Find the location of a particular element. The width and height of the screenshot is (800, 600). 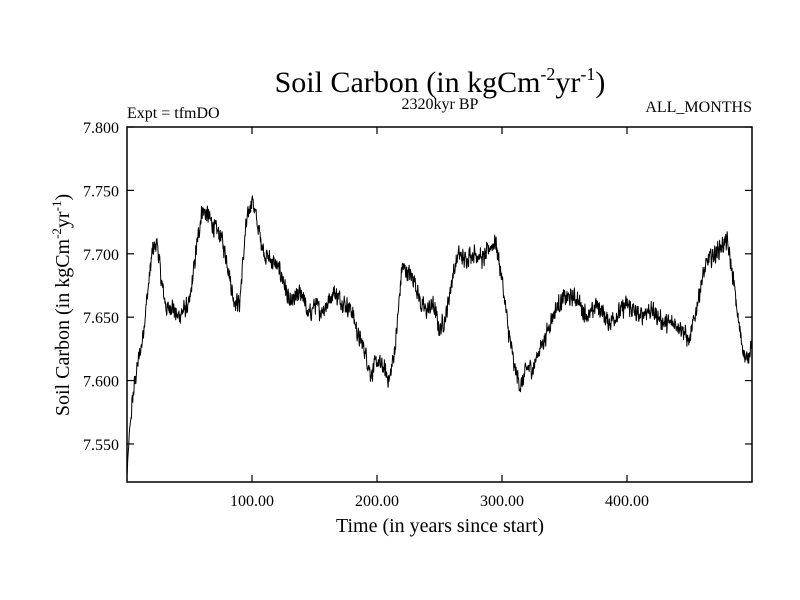

chart-title-sup-2: -1 is located at coordinates (587, 74).